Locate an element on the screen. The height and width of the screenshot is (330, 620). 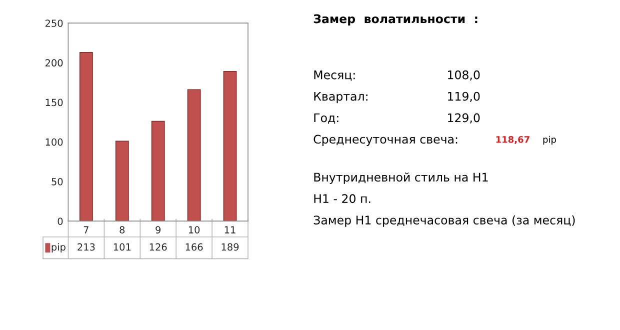
text: pip is located at coordinates (549, 140).